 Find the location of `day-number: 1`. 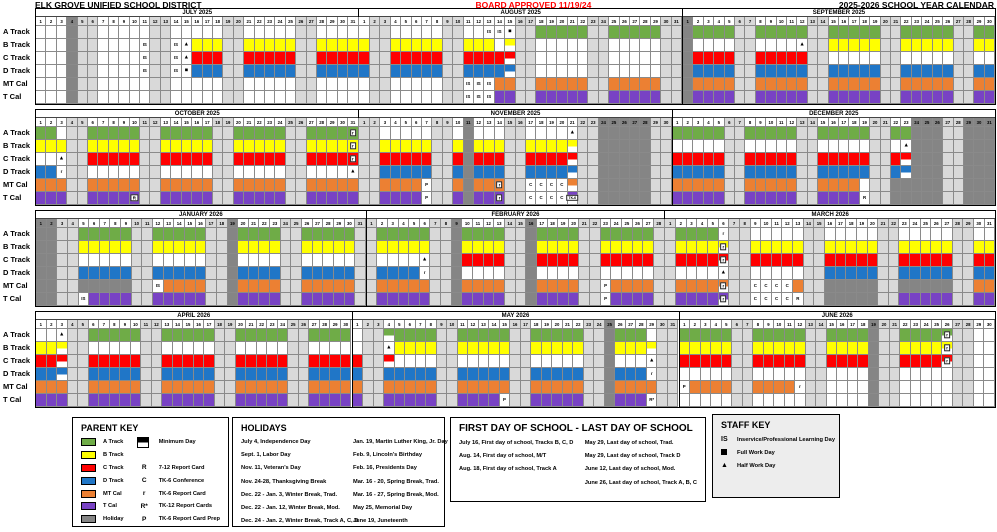

day-number: 1 is located at coordinates (41, 122).